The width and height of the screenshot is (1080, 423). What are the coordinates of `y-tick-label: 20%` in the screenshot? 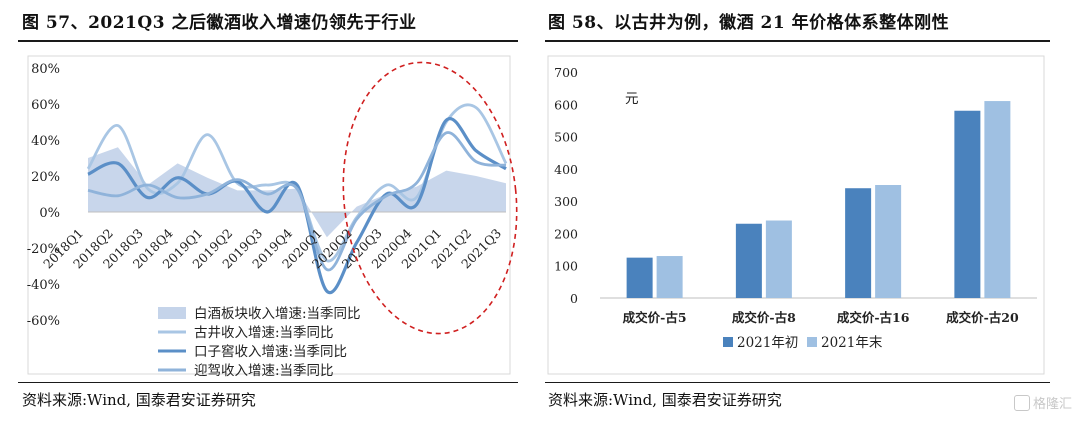 It's located at (45, 177).